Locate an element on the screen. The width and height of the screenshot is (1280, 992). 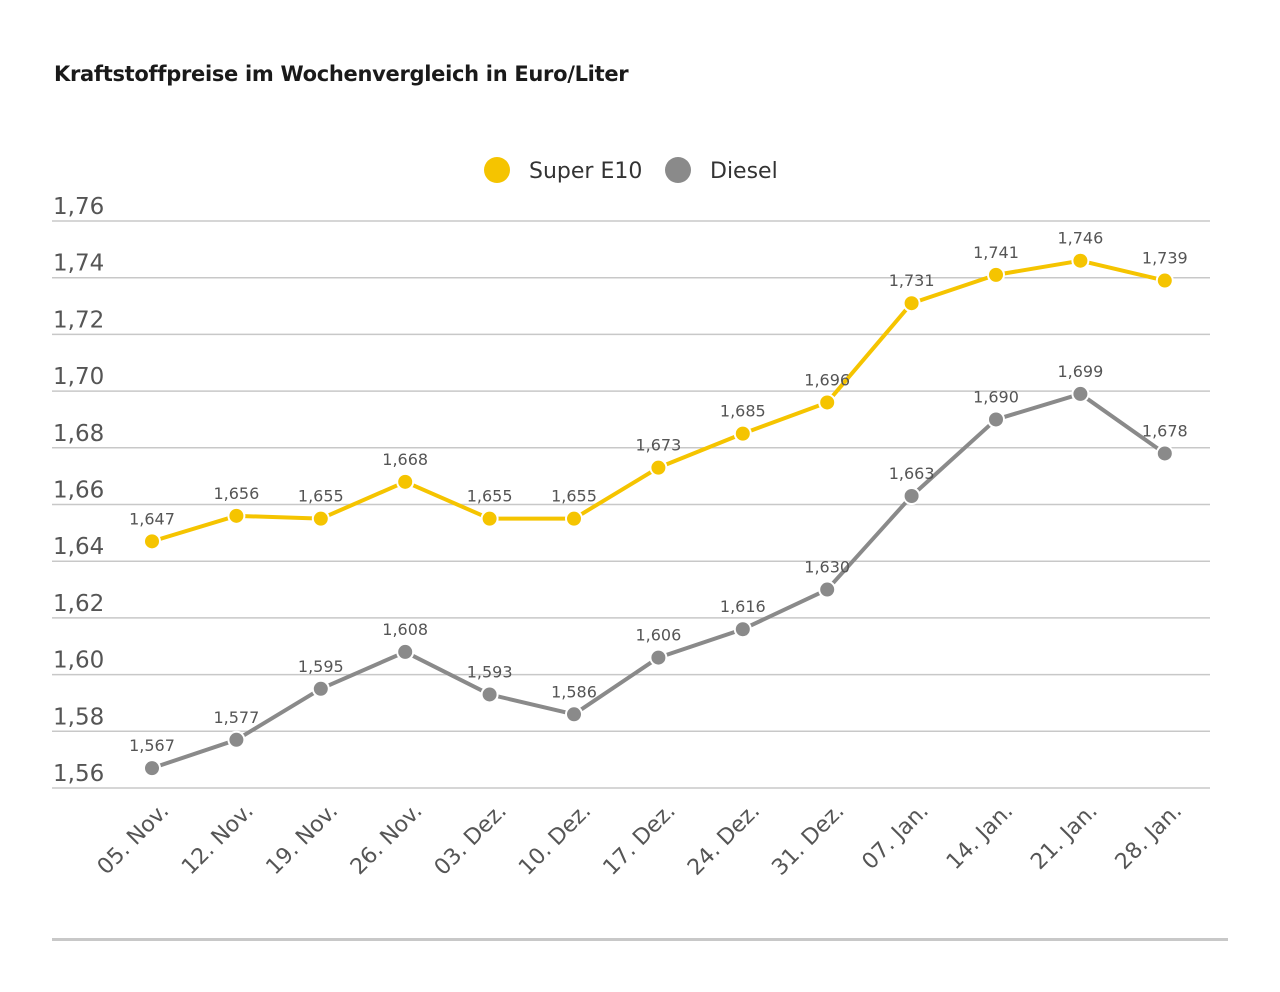
data-label-diesel: 1,577 is located at coordinates (236, 717).